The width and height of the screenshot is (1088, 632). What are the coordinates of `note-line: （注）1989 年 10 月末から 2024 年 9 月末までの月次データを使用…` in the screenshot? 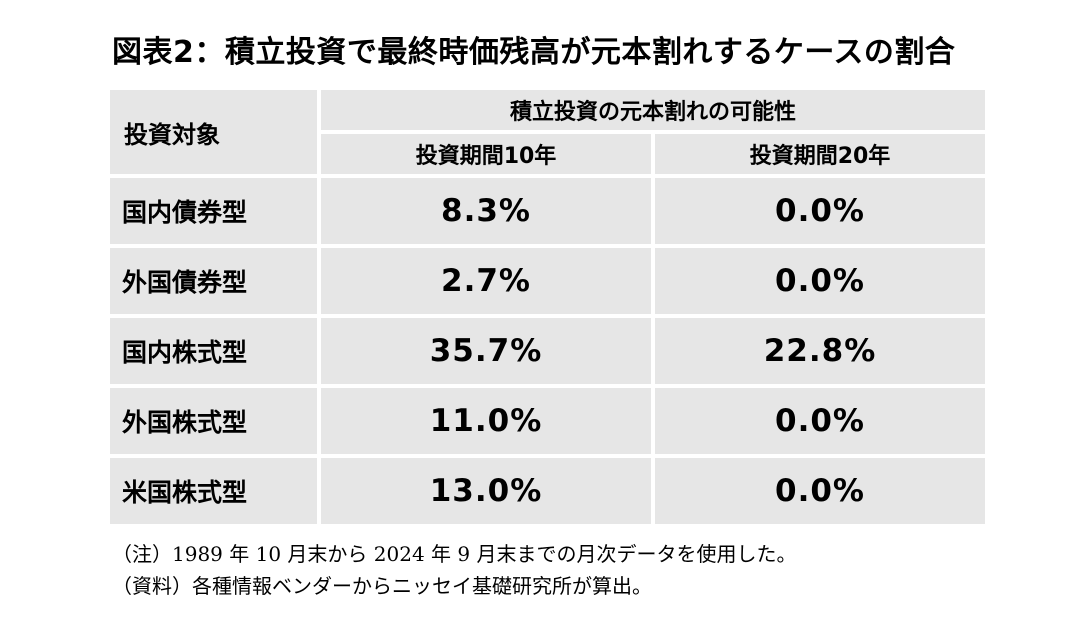 It's located at (454, 554).